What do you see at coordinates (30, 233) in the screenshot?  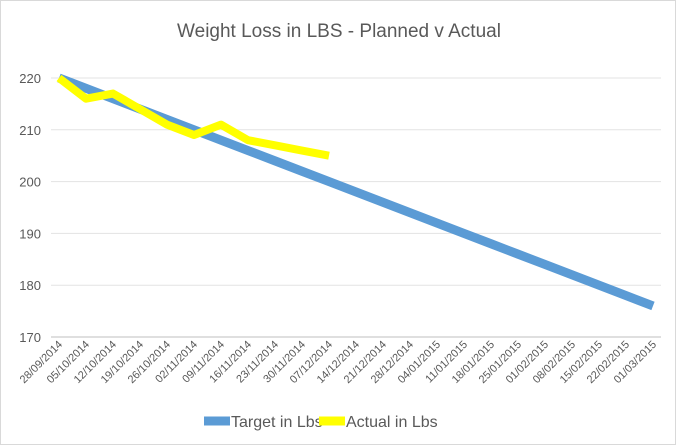 I see `y-tick-label: 190` at bounding box center [30, 233].